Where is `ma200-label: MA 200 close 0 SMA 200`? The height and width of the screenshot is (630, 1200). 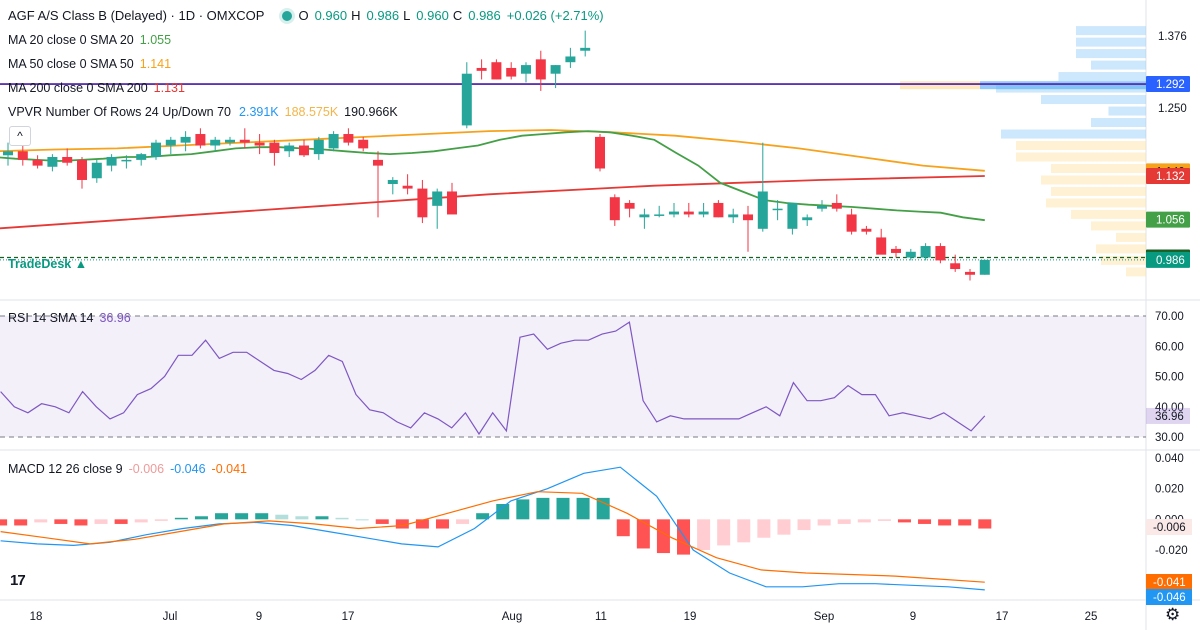 ma200-label: MA 200 close 0 SMA 200 is located at coordinates (78, 88).